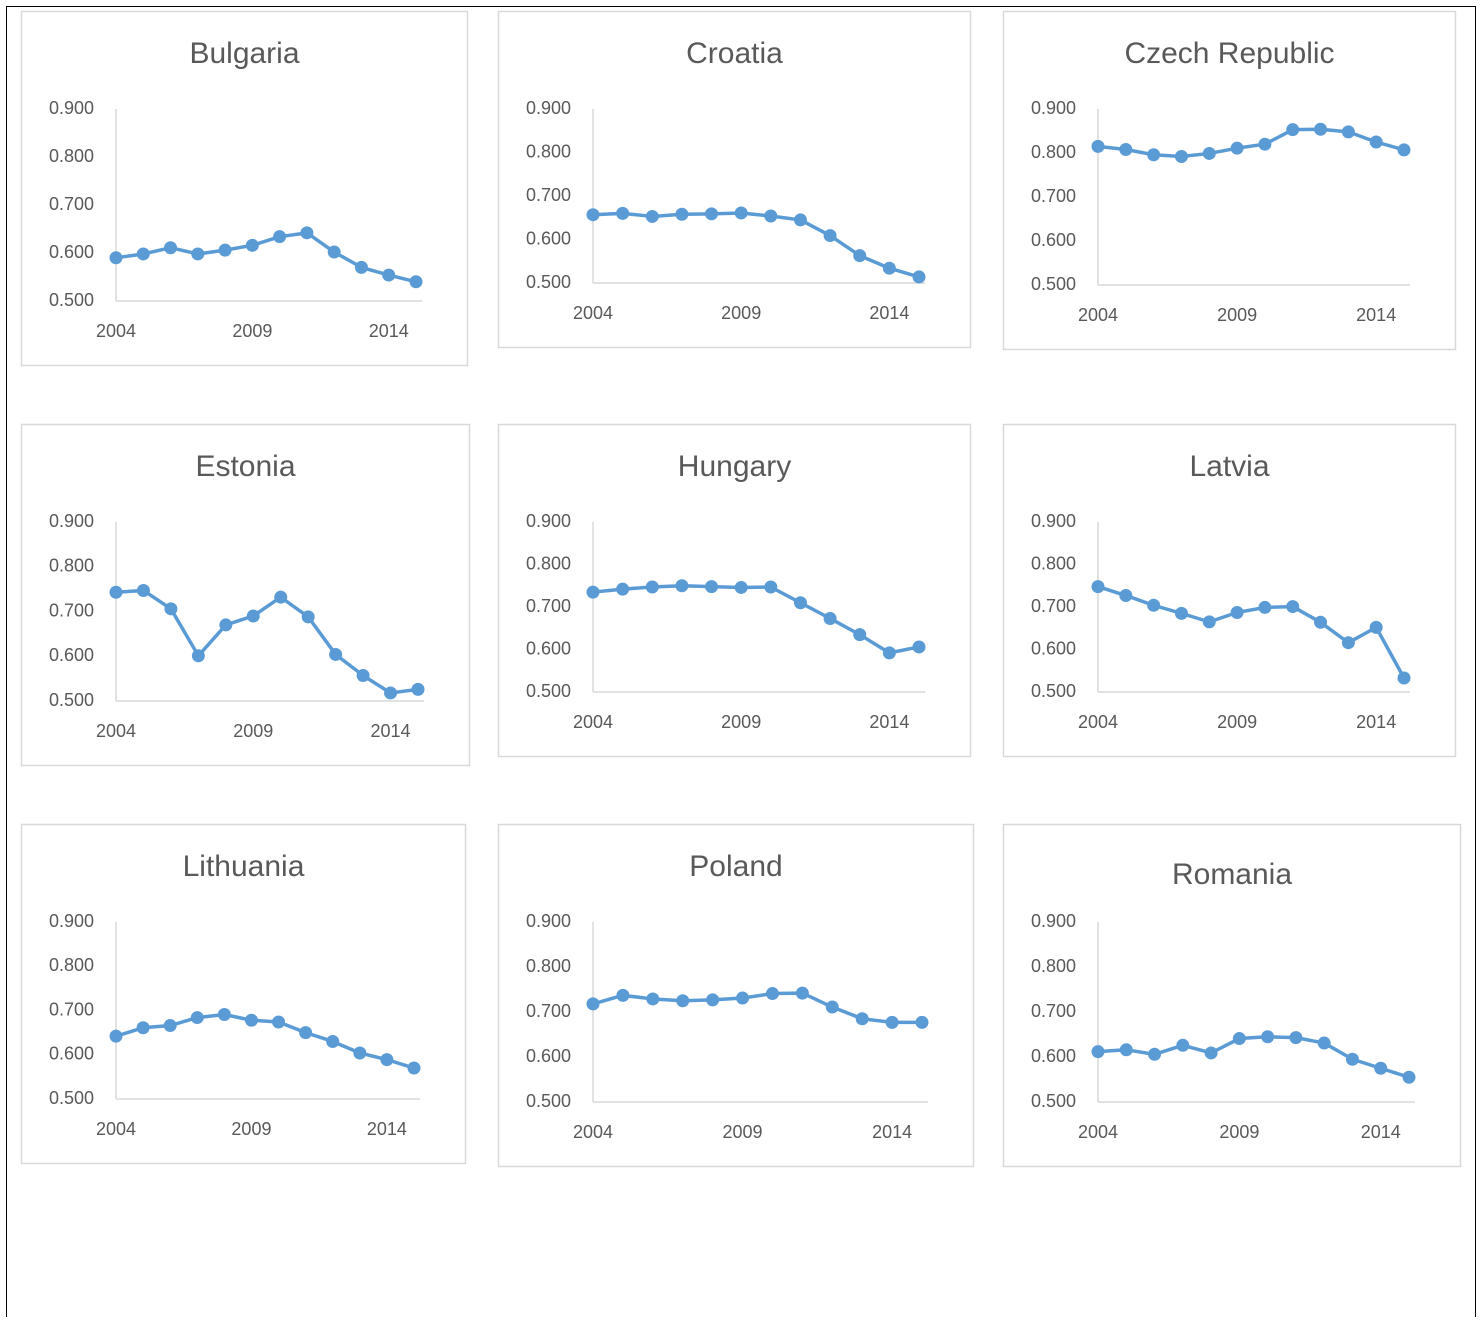 This screenshot has height=1323, width=1483. What do you see at coordinates (1229, 53) in the screenshot?
I see `chart-title: Czech Republic` at bounding box center [1229, 53].